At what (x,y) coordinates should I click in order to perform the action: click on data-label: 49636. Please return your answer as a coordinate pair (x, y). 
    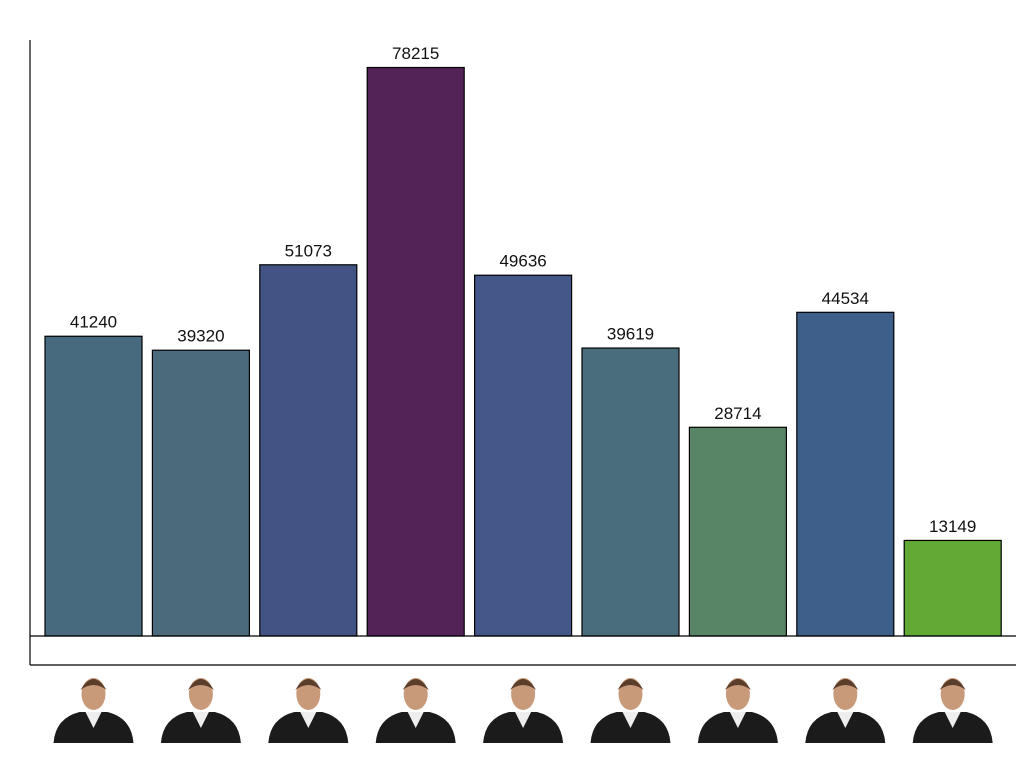
    Looking at the image, I should click on (522, 261).